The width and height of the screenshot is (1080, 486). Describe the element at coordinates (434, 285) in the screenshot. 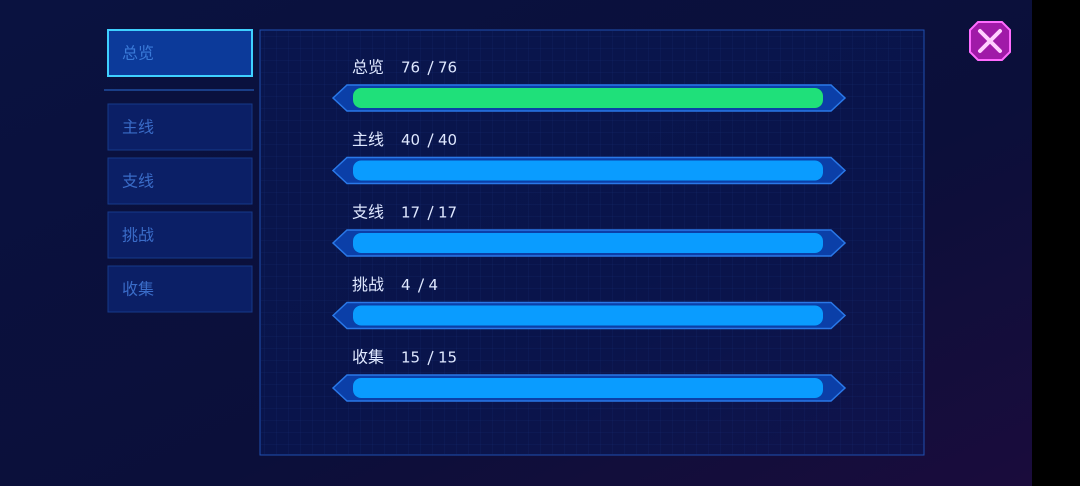

I see `progress-total: 4` at that location.